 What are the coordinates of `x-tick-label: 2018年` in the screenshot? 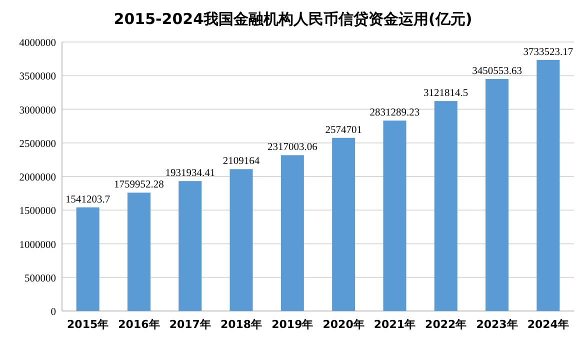 It's located at (241, 324).